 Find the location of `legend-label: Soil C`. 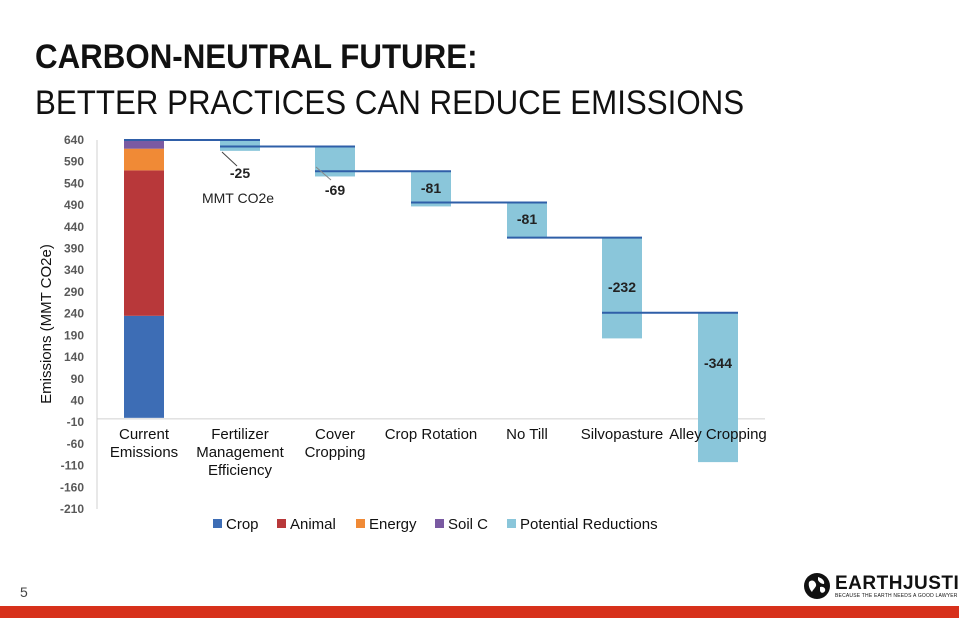

legend-label: Soil C is located at coordinates (468, 524).